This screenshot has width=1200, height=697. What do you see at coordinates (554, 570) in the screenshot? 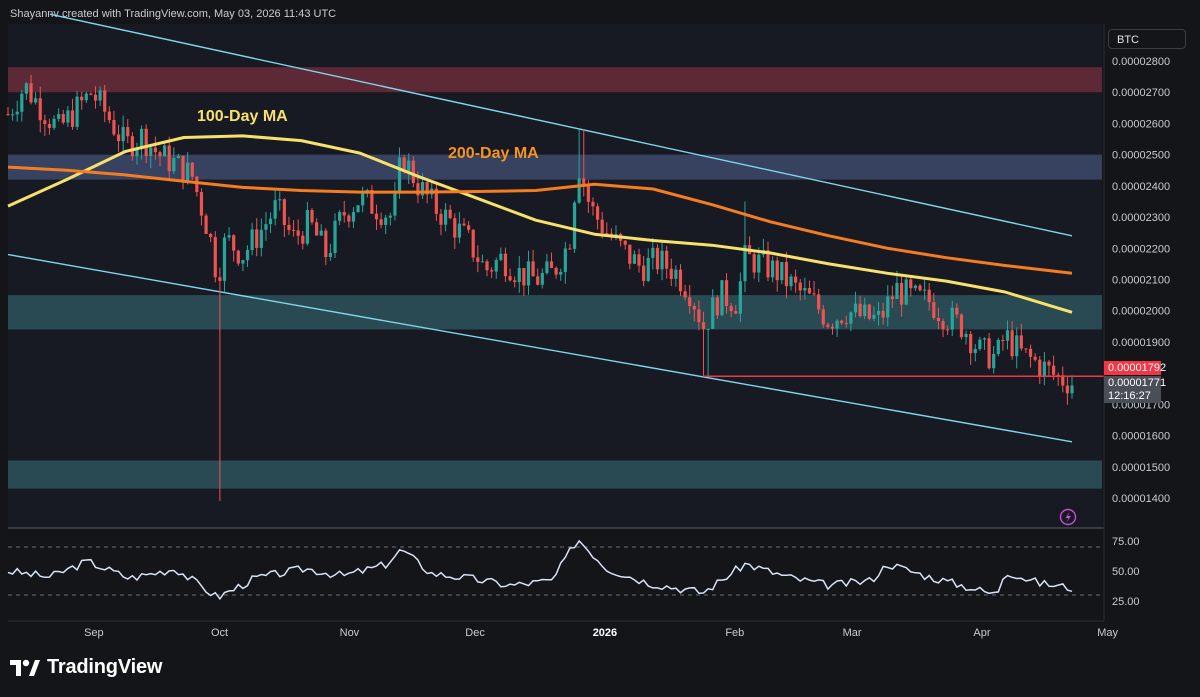
I see `rsi-indicator` at bounding box center [554, 570].